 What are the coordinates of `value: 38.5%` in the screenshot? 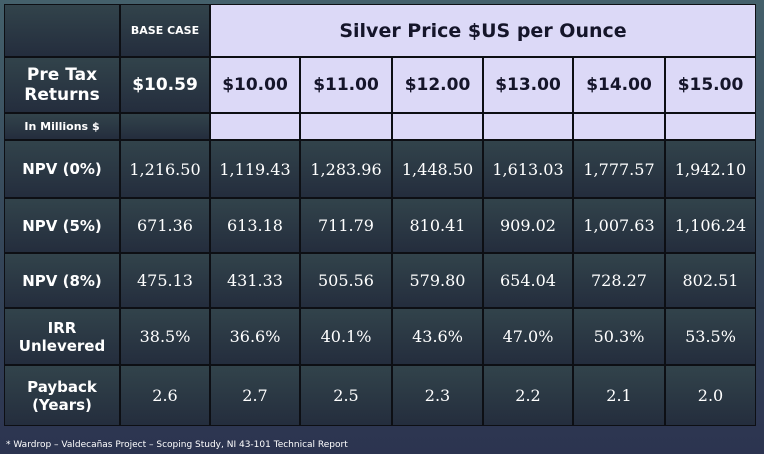 It's located at (165, 336).